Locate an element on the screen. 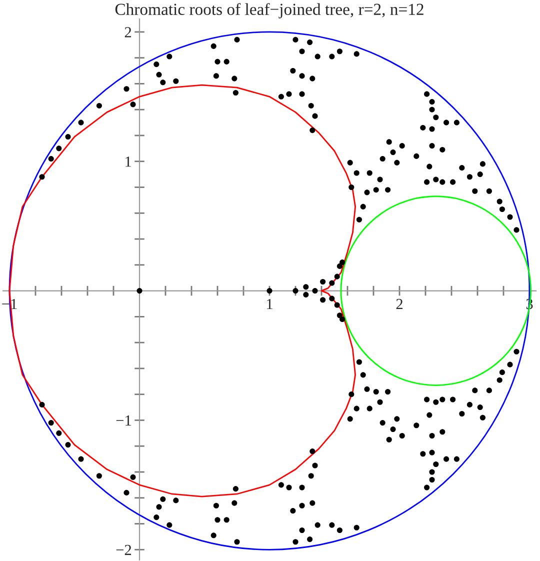 The width and height of the screenshot is (540, 561). x-tick-label: 1 is located at coordinates (269, 304).